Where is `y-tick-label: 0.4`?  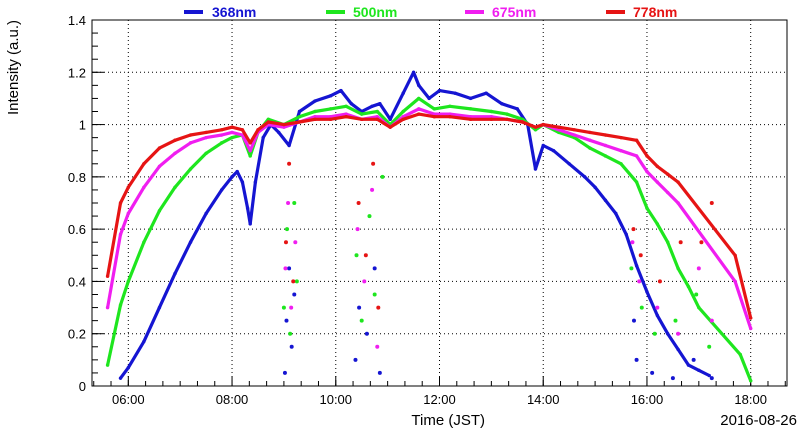 y-tick-label: 0.4 is located at coordinates (77, 281).